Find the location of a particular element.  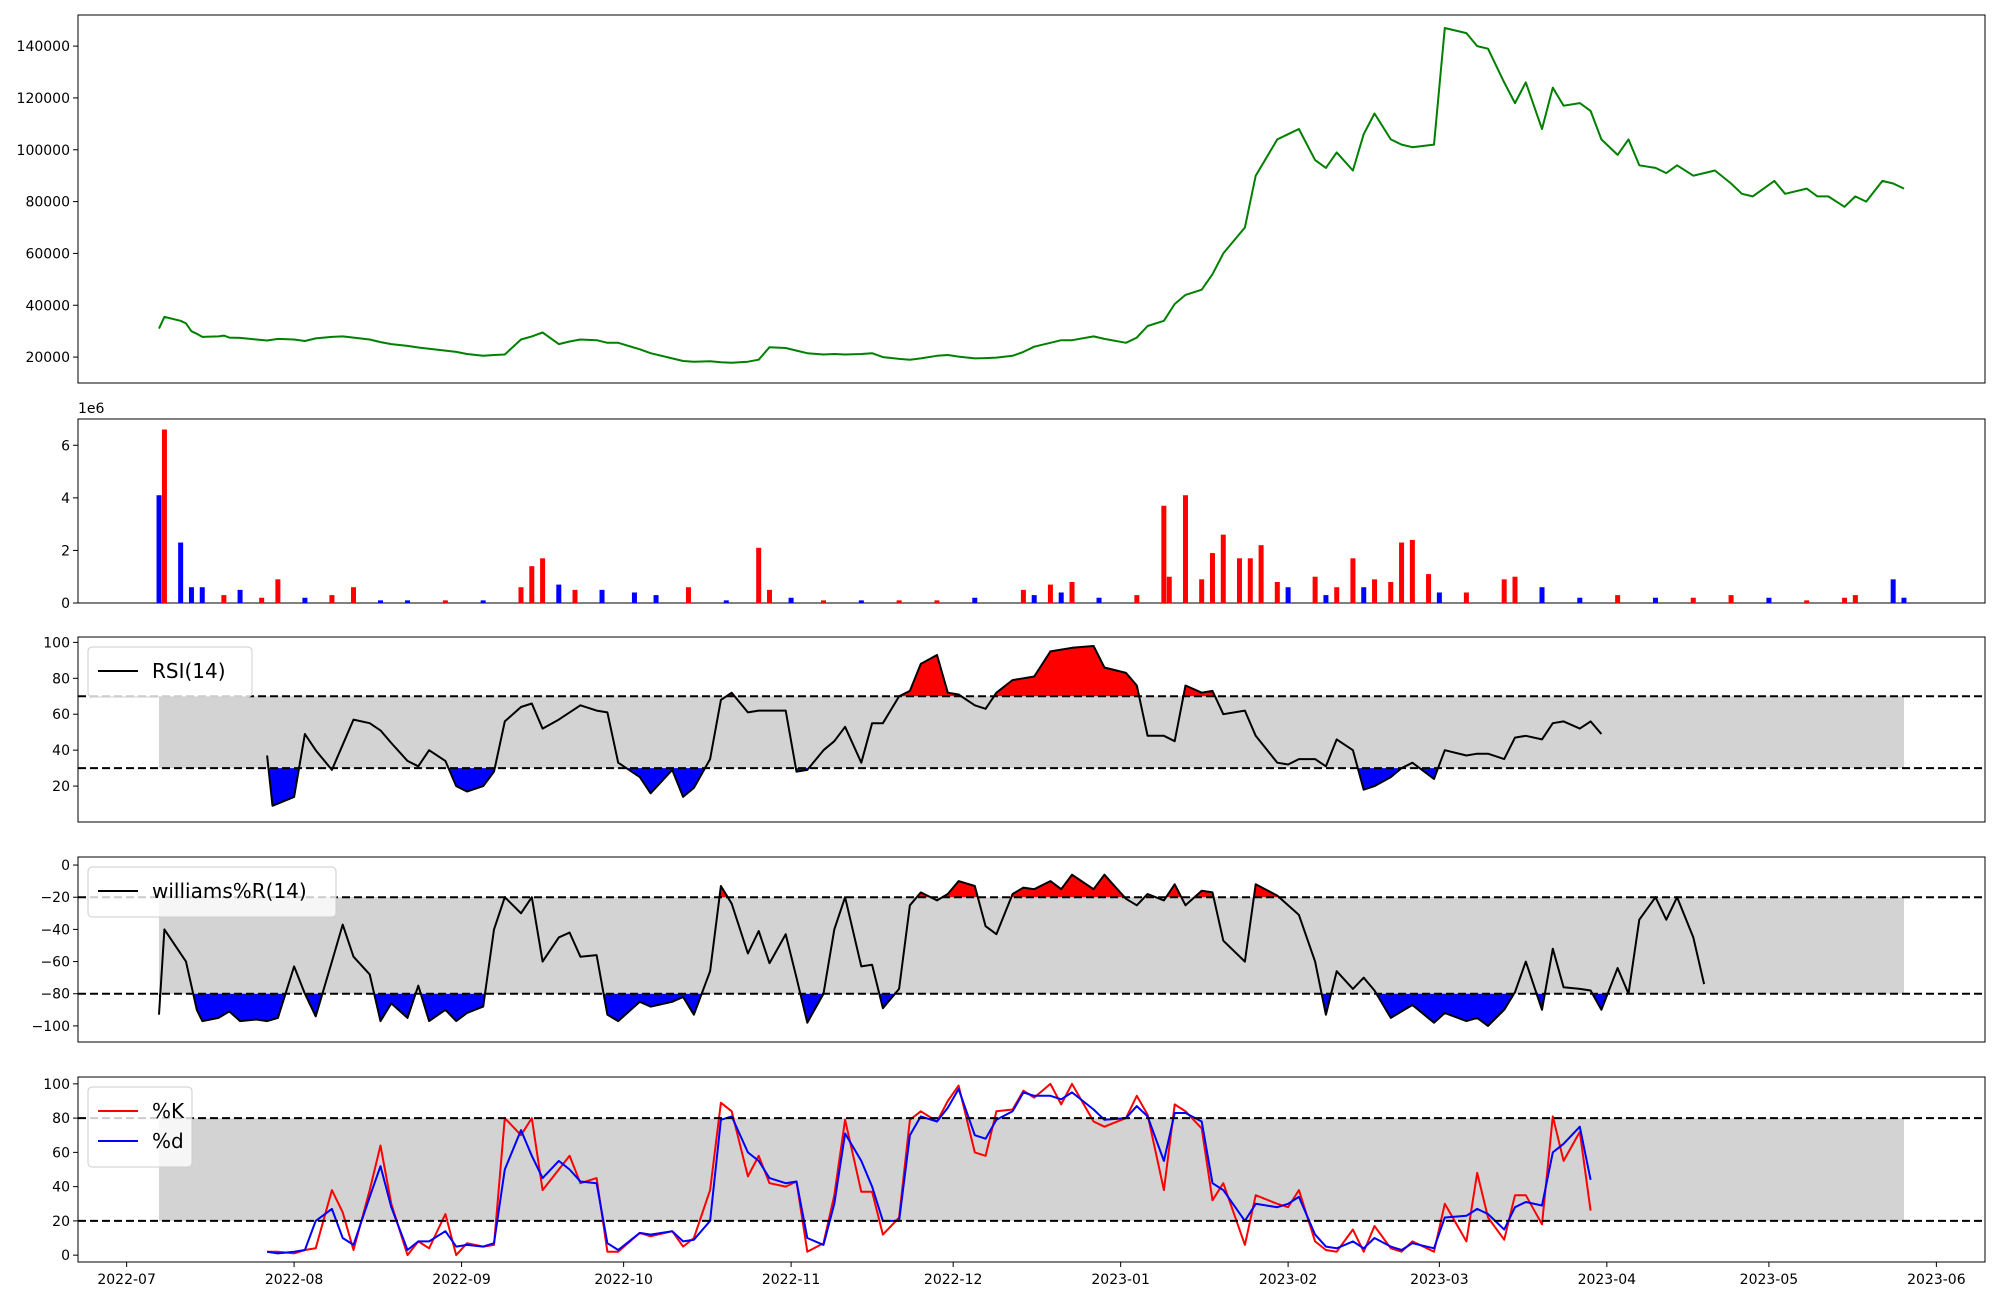

rsi-line is located at coordinates (934, 726).